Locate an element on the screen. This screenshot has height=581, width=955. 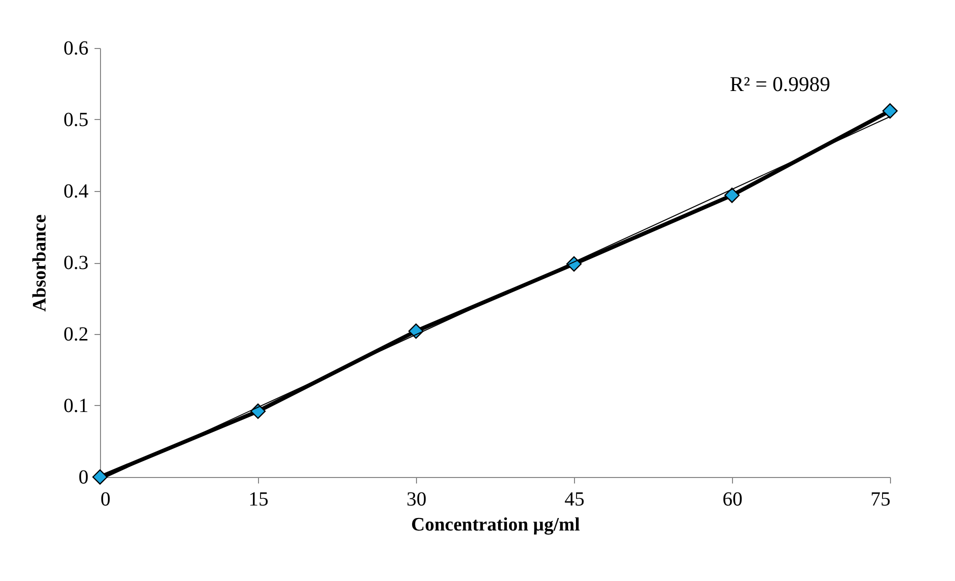
x-tick-label: 45 is located at coordinates (574, 499).